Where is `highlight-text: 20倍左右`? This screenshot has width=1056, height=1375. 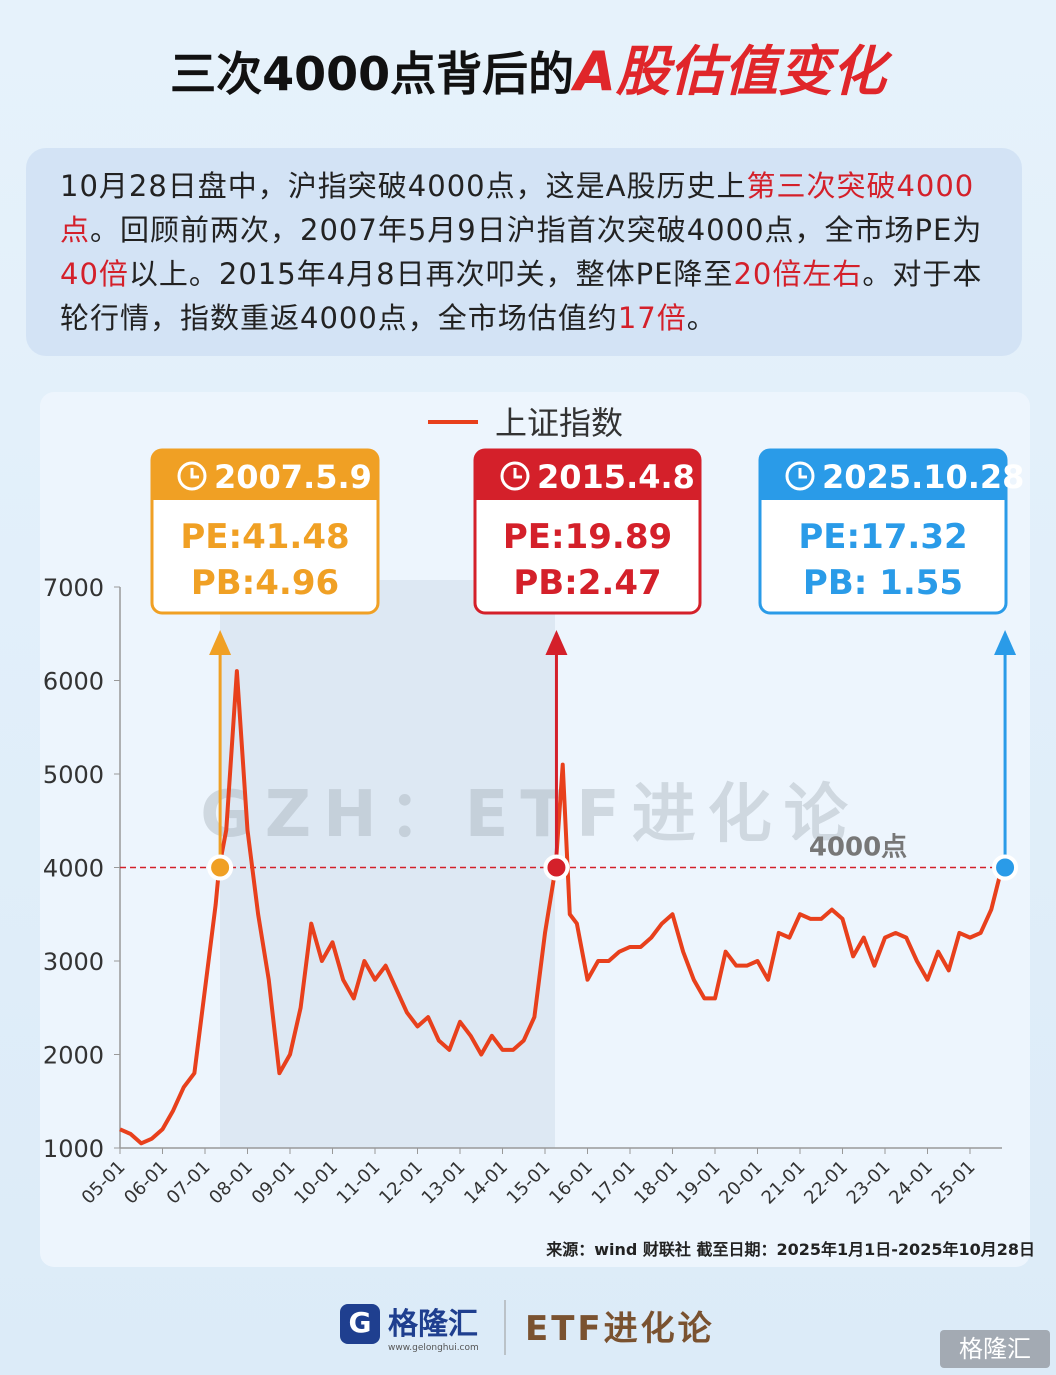
highlight-text: 20倍左右 is located at coordinates (798, 274).